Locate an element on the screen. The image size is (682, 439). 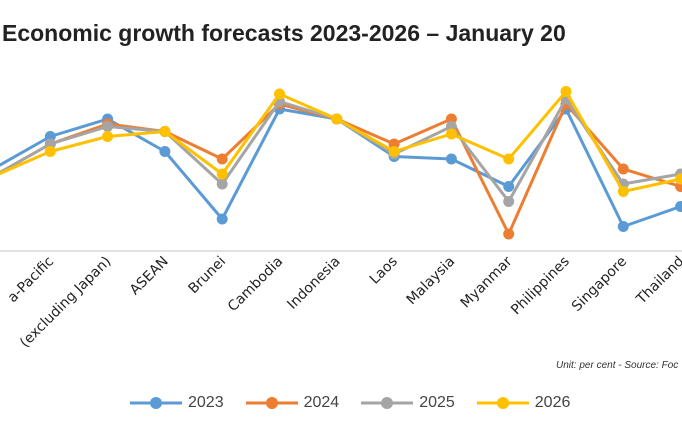
legend: 2023 2024 2025 2026 is located at coordinates (350, 403).